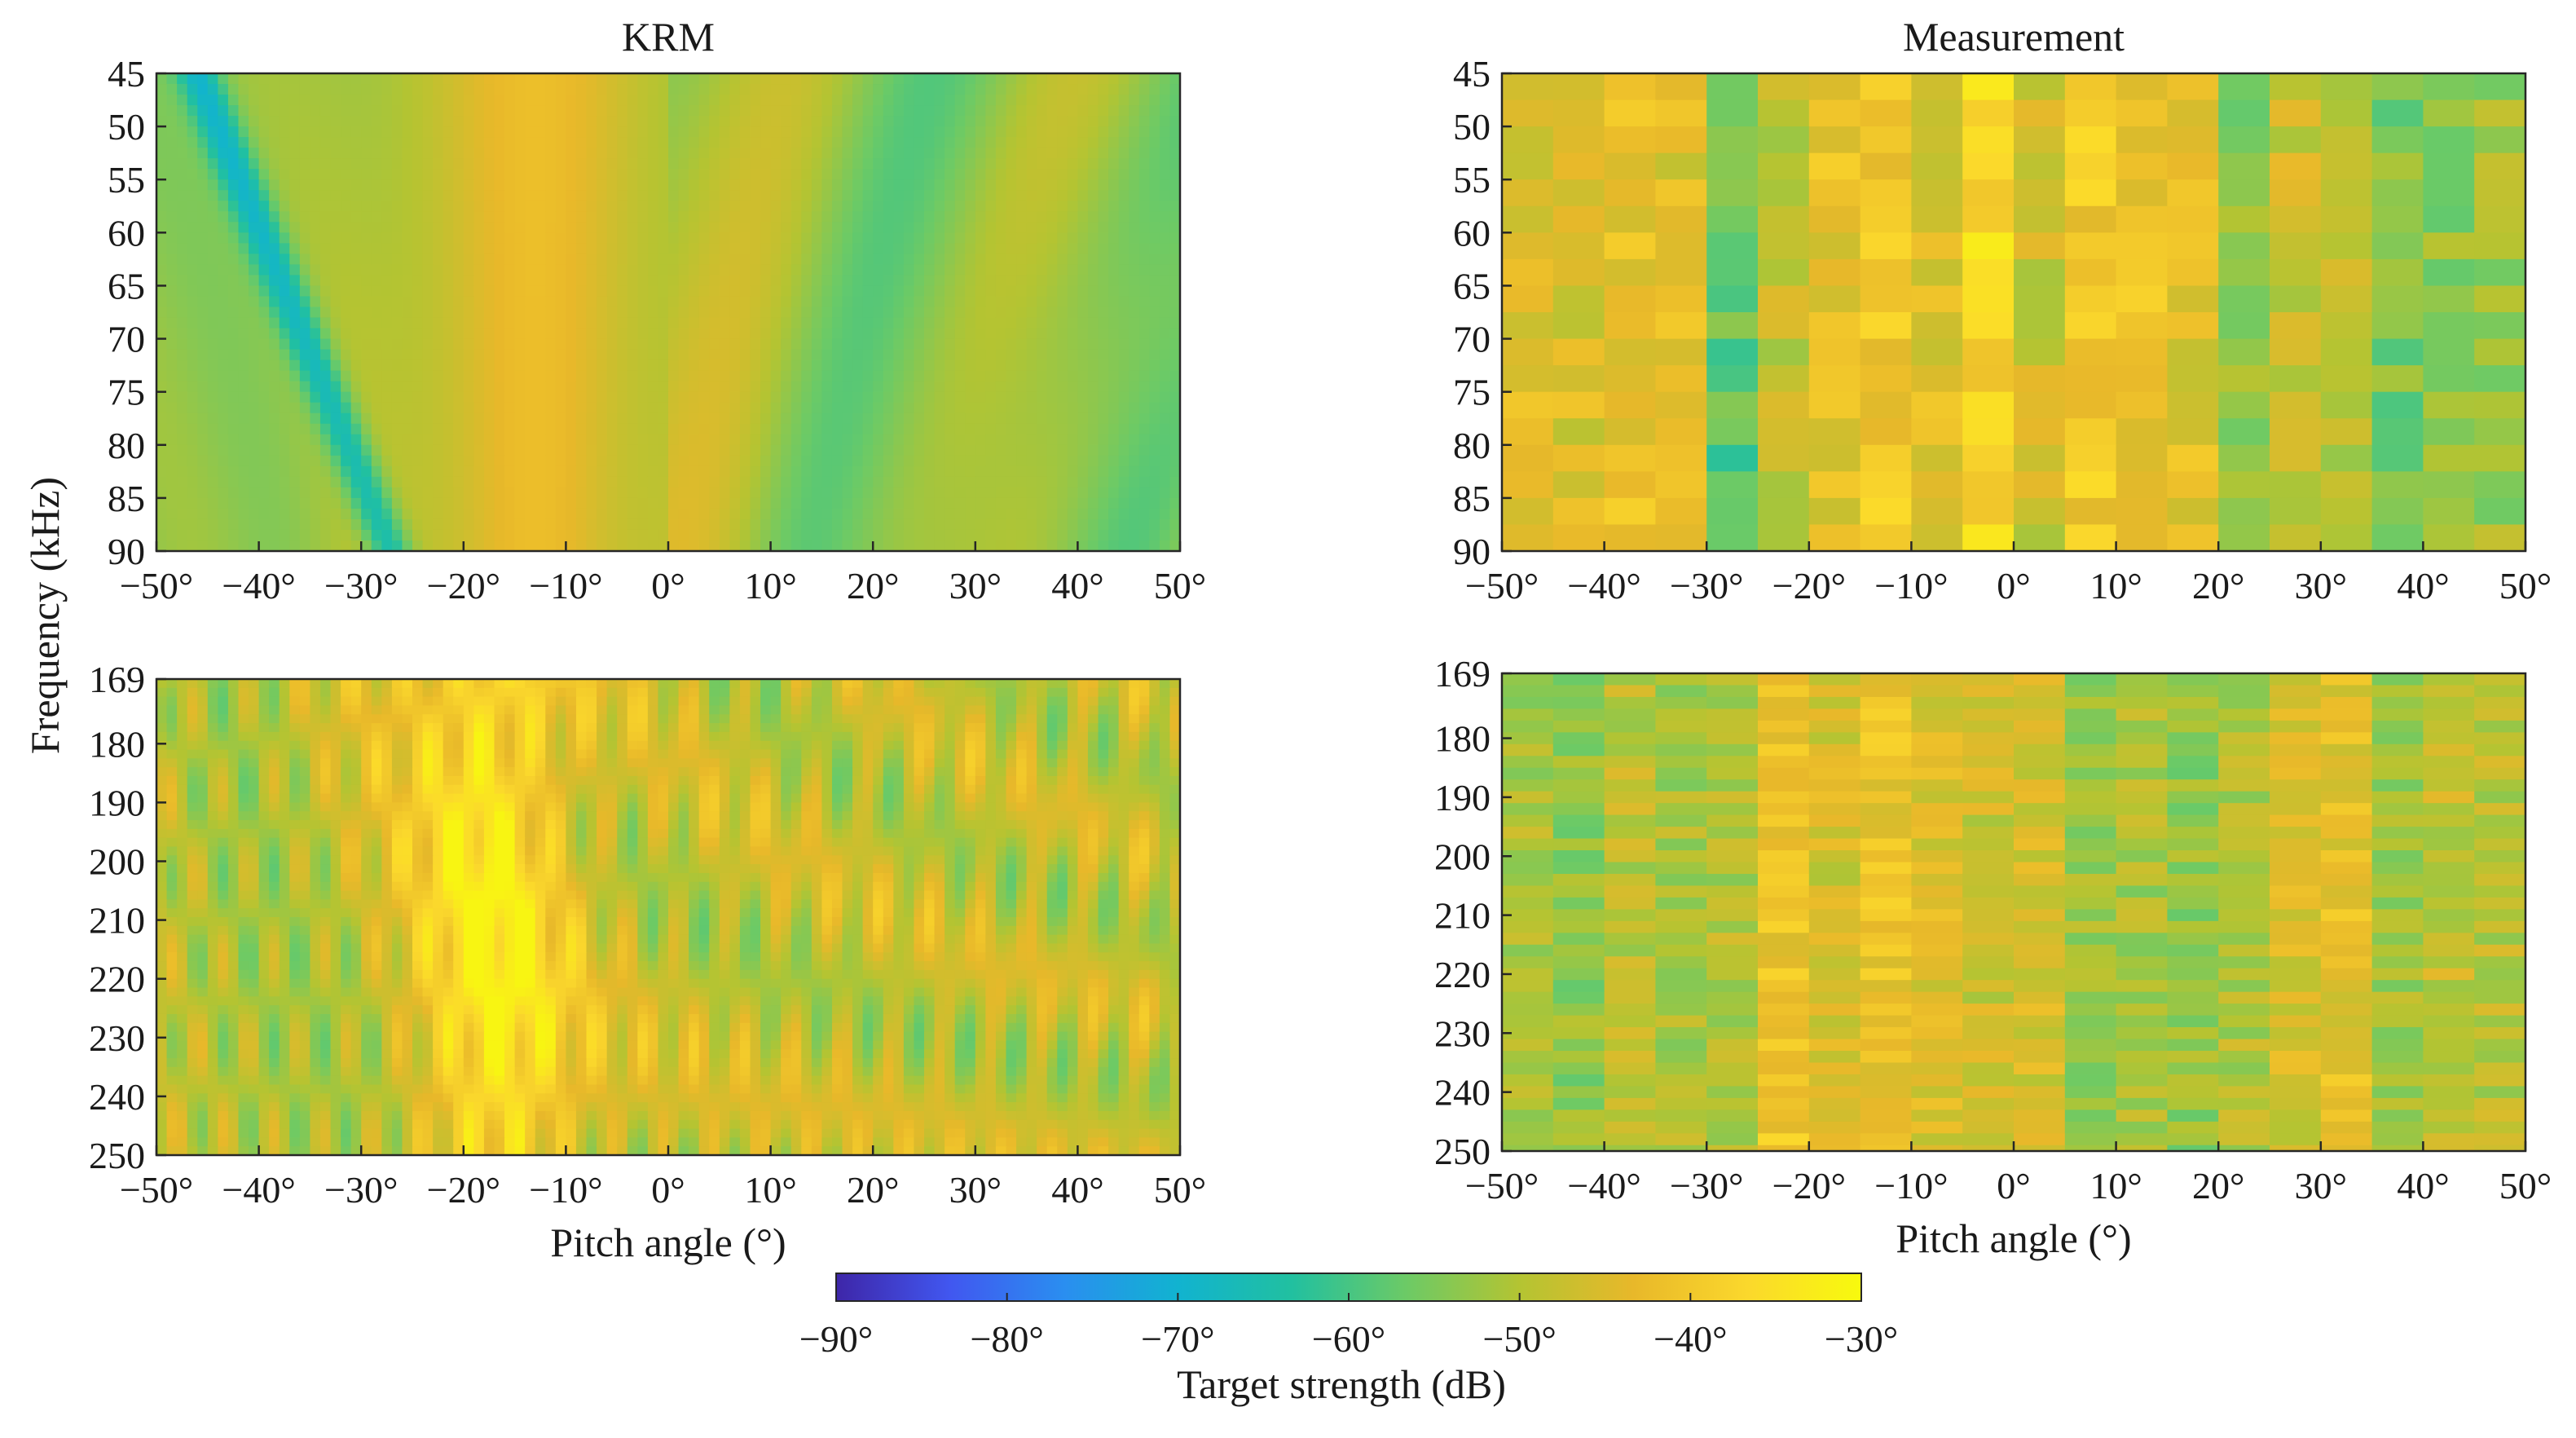 This screenshot has height=1438, width=2576. Describe the element at coordinates (668, 586) in the screenshot. I see `x-tick-label: 0°` at that location.